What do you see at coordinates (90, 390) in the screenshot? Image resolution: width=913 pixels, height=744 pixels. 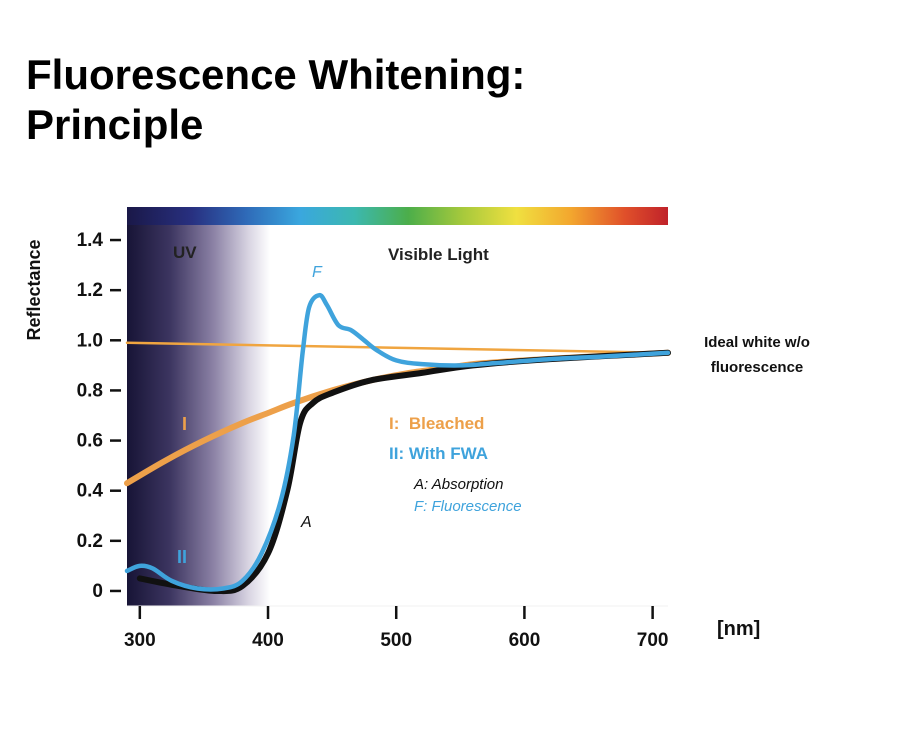 I see `y-tick-label: 0.8` at bounding box center [90, 390].